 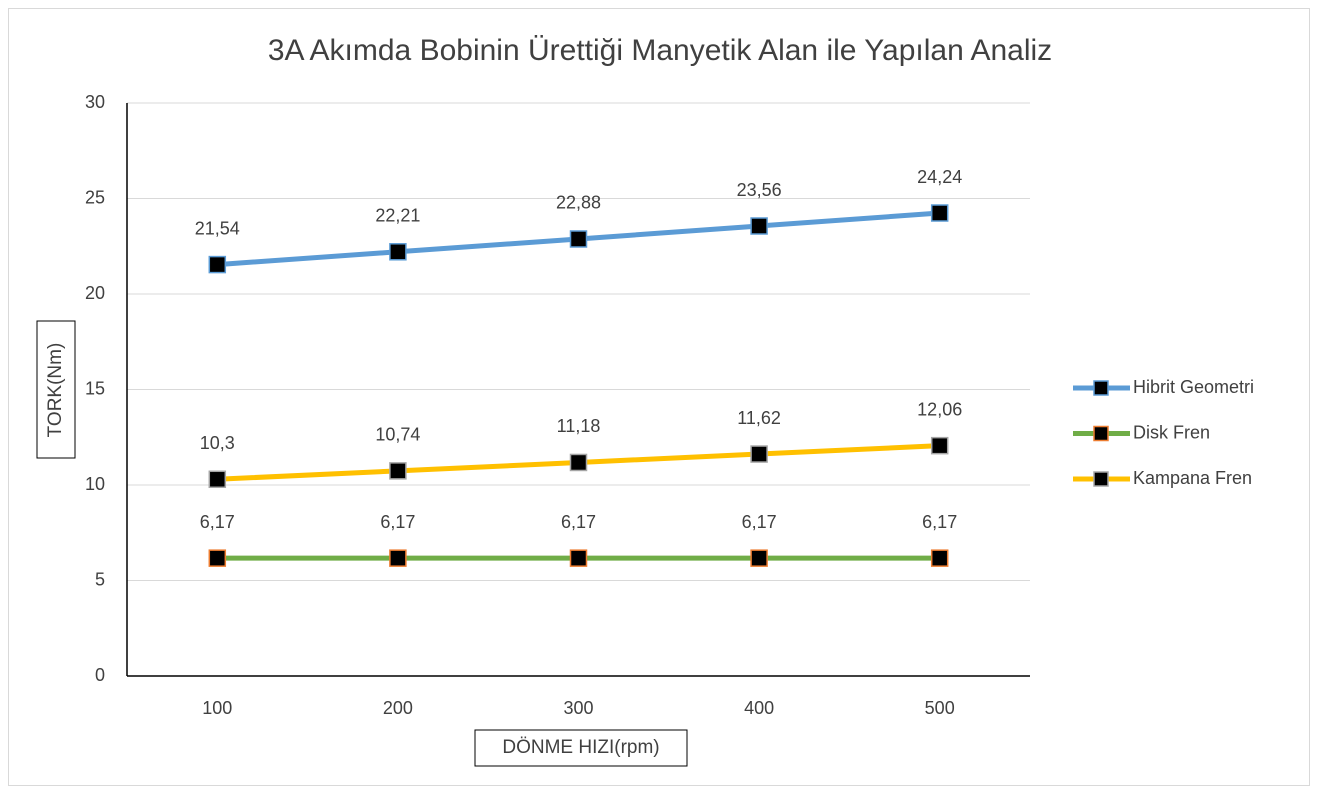 I want to click on data-label: 12,06, so click(x=939, y=409).